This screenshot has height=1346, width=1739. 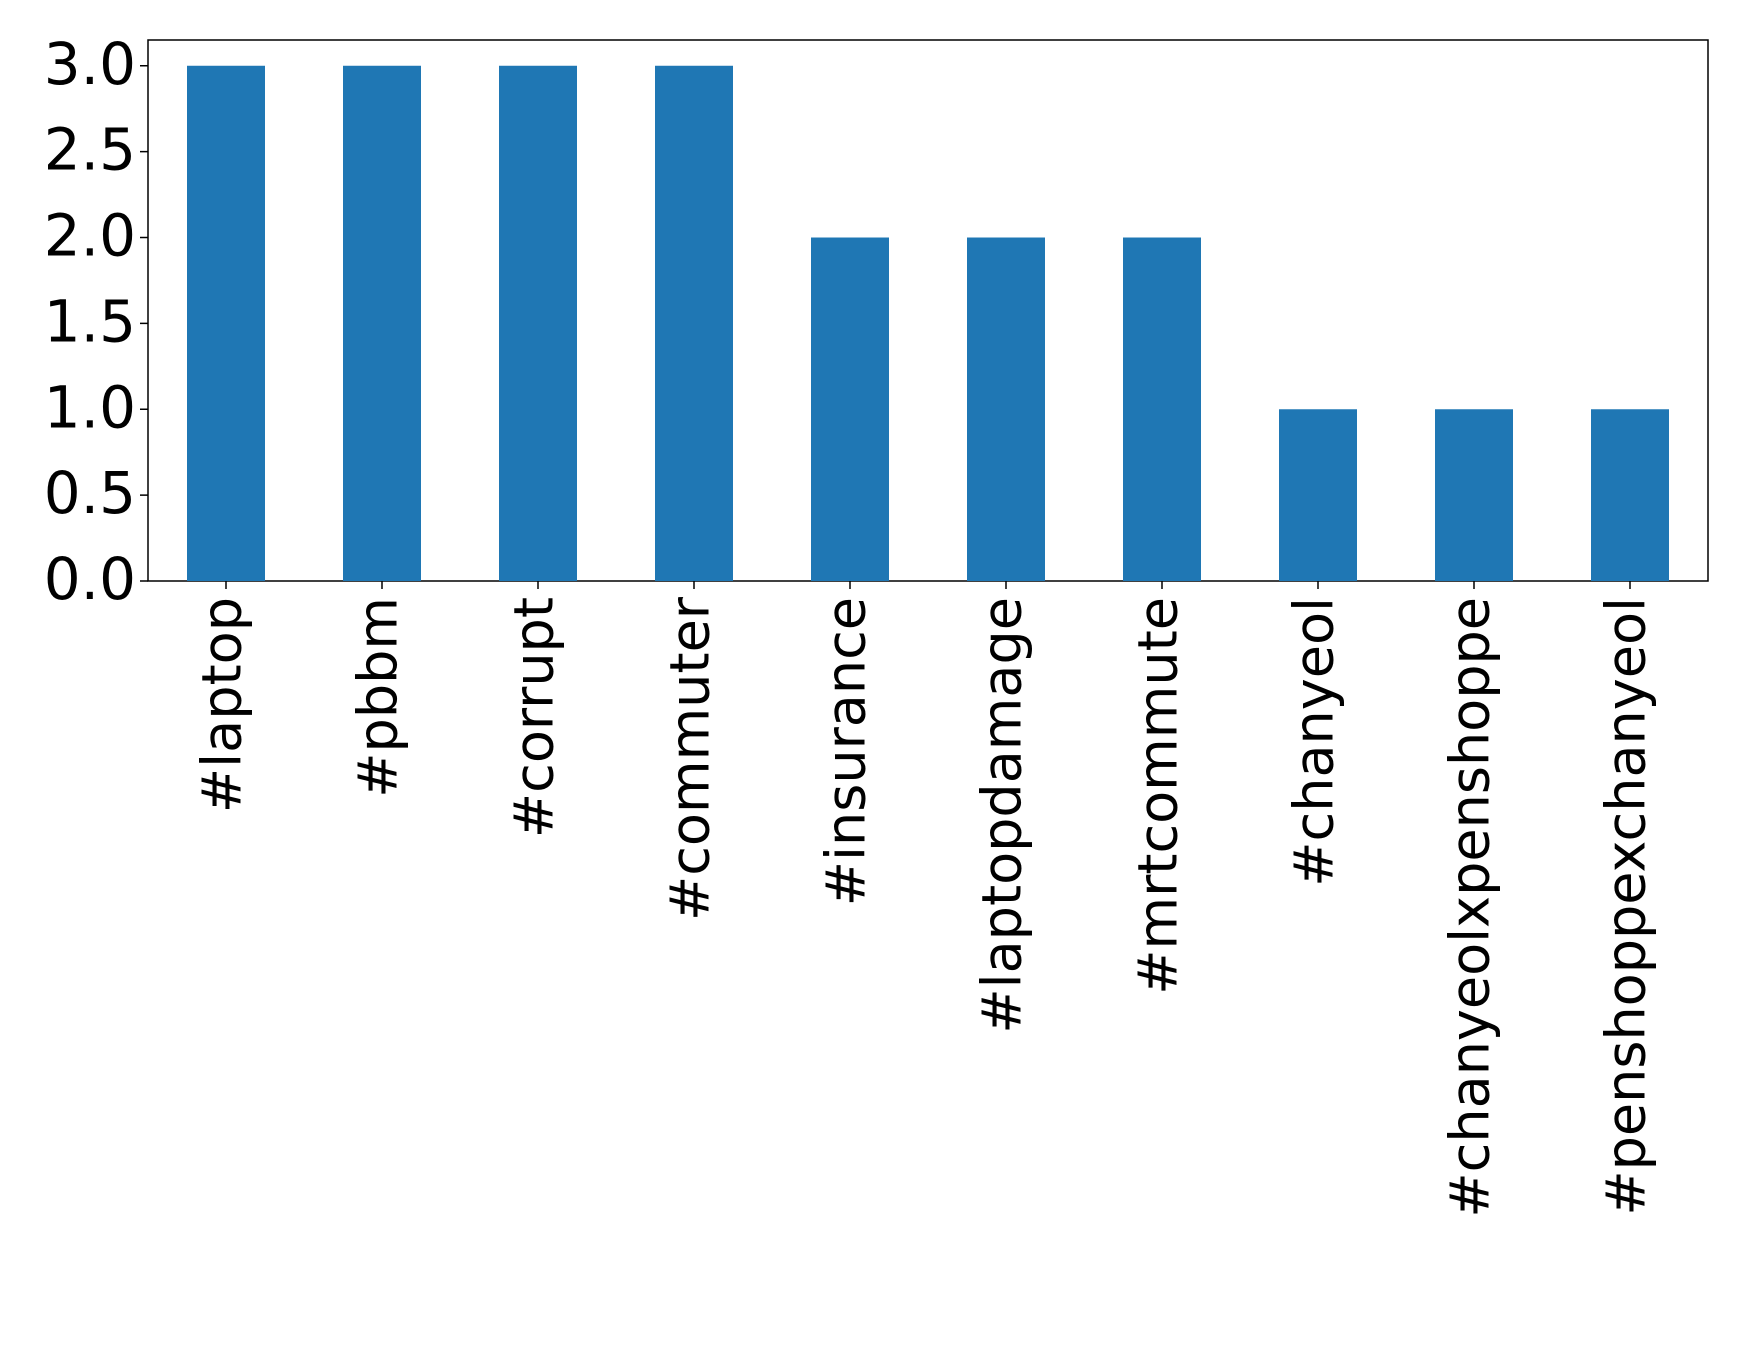 I want to click on x-tick-label: #mrtcommute, so click(x=1158, y=796).